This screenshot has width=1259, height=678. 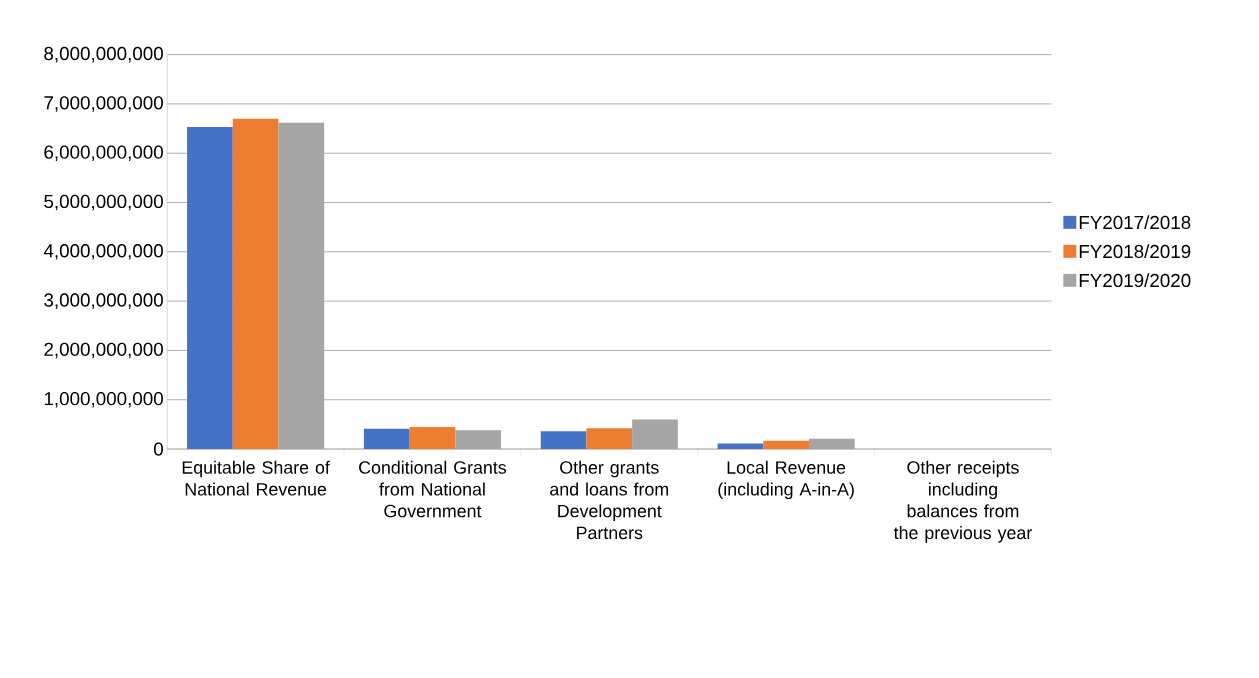 I want to click on y-tick-label: 8,000,000,000, so click(x=103, y=55).